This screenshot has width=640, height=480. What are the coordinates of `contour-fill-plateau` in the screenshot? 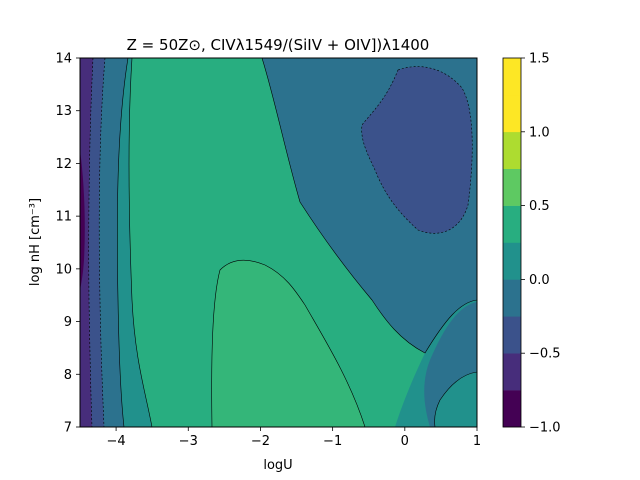 It's located at (288, 343).